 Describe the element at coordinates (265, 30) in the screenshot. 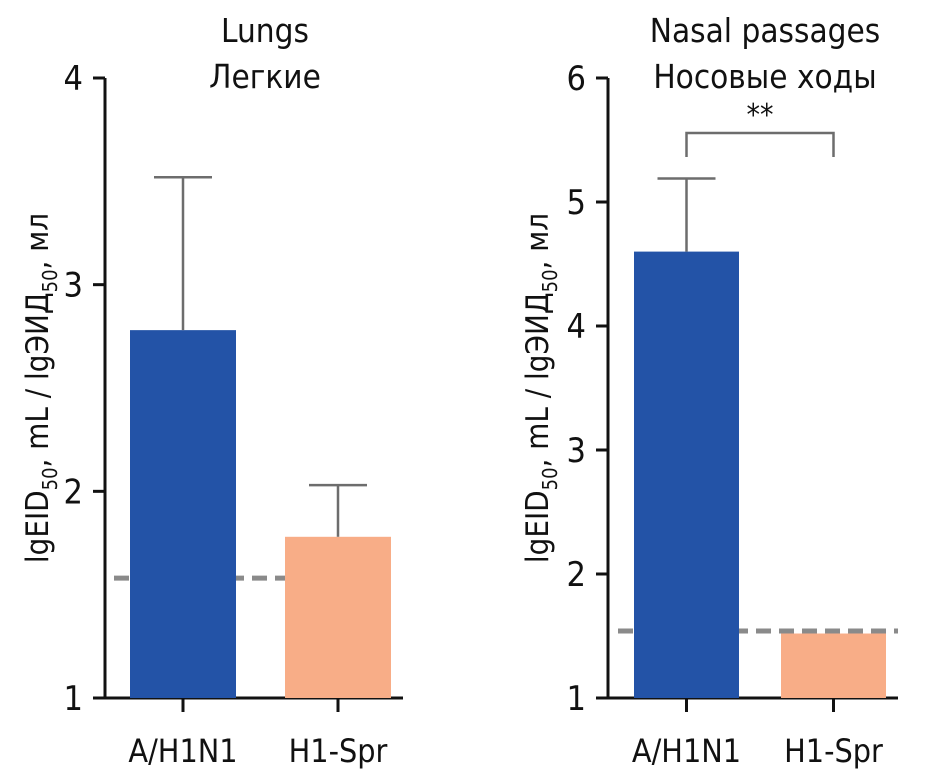

I see `chart-title: Lungs` at that location.